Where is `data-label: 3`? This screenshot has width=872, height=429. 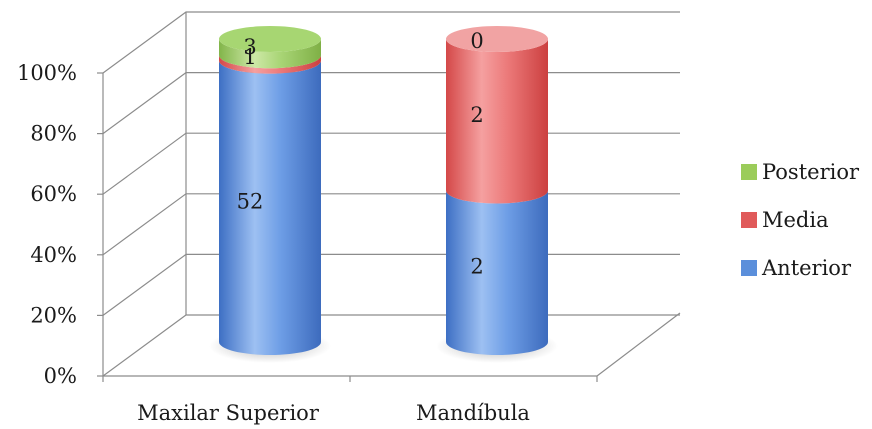 data-label: 3 is located at coordinates (249, 47).